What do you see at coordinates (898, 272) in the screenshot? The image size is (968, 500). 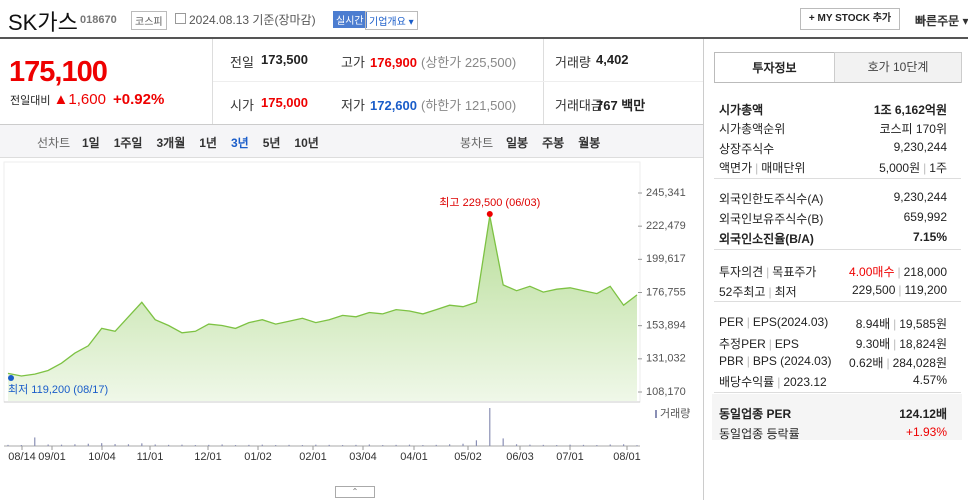 I see `info-value: 4.00매수 | 218,000` at bounding box center [898, 272].